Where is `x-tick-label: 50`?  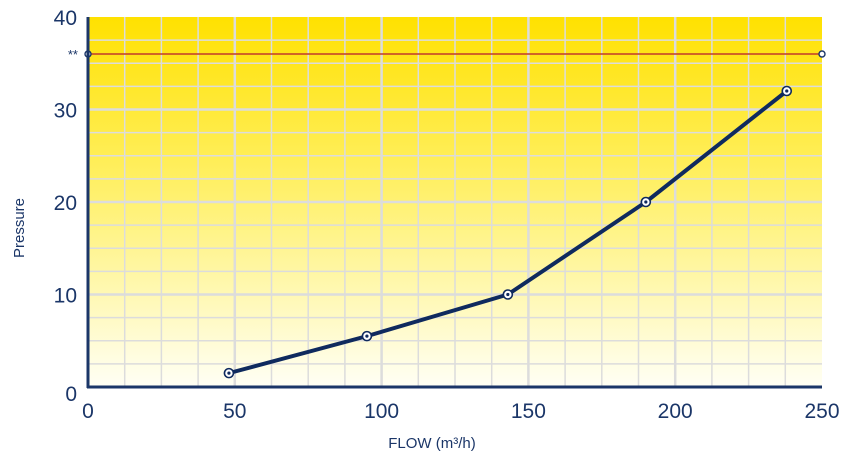
x-tick-label: 50 is located at coordinates (234, 411).